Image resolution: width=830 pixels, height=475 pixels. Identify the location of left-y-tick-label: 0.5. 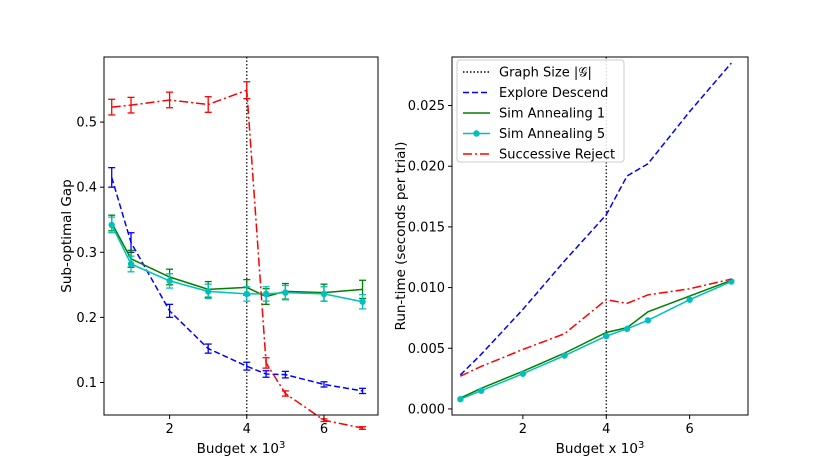
(86, 123).